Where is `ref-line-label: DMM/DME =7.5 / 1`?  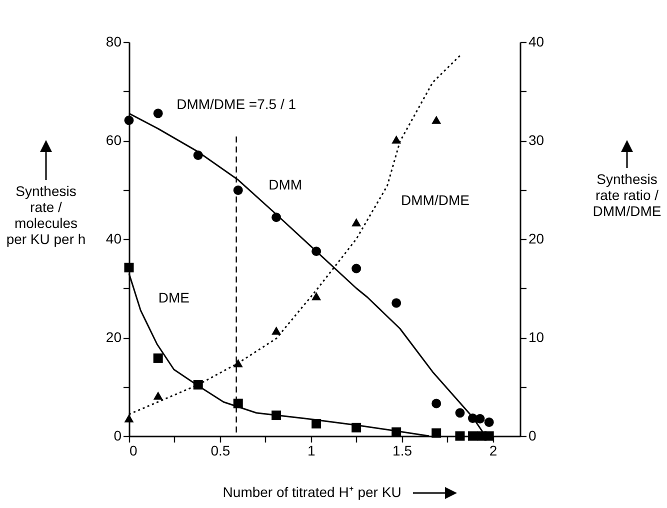 ref-line-label: DMM/DME =7.5 / 1 is located at coordinates (236, 104).